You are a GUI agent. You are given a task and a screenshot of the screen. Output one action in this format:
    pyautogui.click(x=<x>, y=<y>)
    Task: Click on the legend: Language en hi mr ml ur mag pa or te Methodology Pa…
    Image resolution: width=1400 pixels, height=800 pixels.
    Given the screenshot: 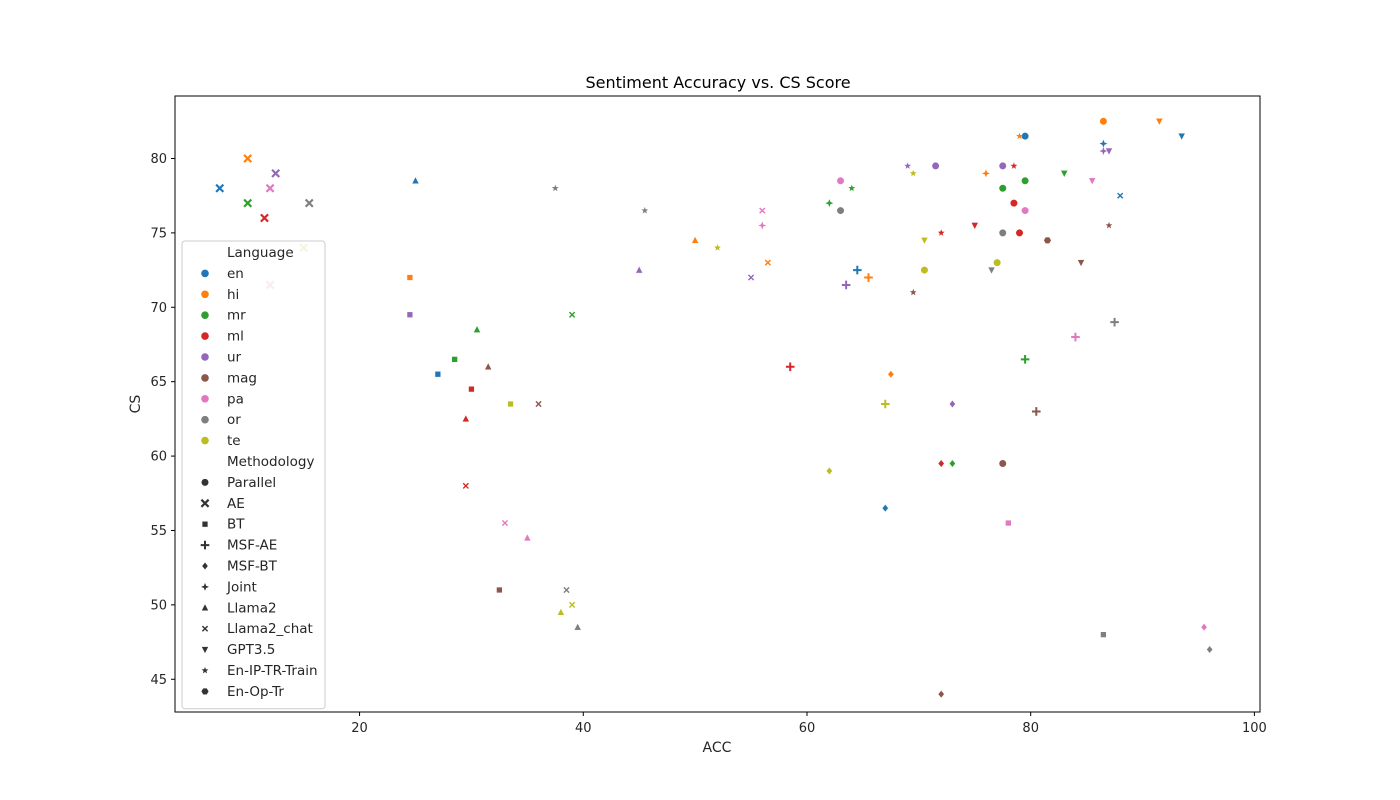 What is the action you would take?
    pyautogui.click(x=253, y=475)
    